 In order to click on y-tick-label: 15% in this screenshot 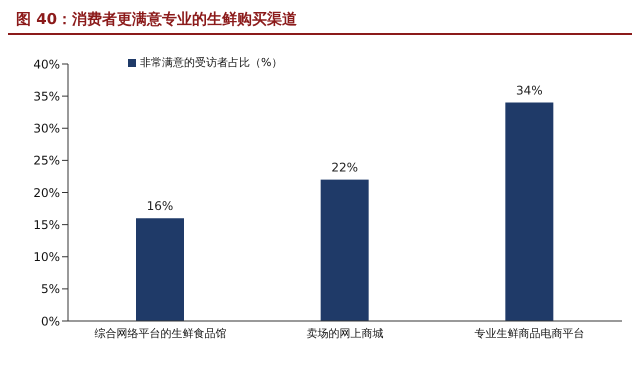, I will do `click(46, 225)`.